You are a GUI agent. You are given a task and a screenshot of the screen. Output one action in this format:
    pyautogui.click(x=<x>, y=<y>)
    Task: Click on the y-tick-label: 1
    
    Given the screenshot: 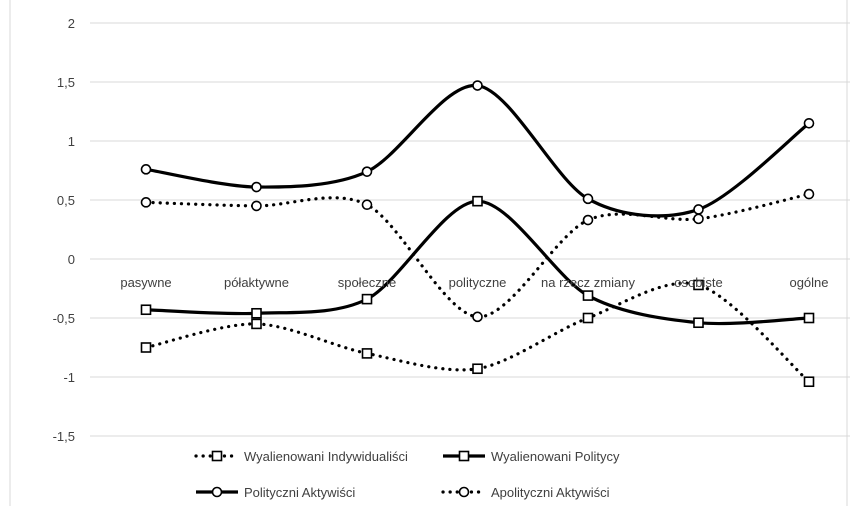 What is the action you would take?
    pyautogui.click(x=71, y=141)
    